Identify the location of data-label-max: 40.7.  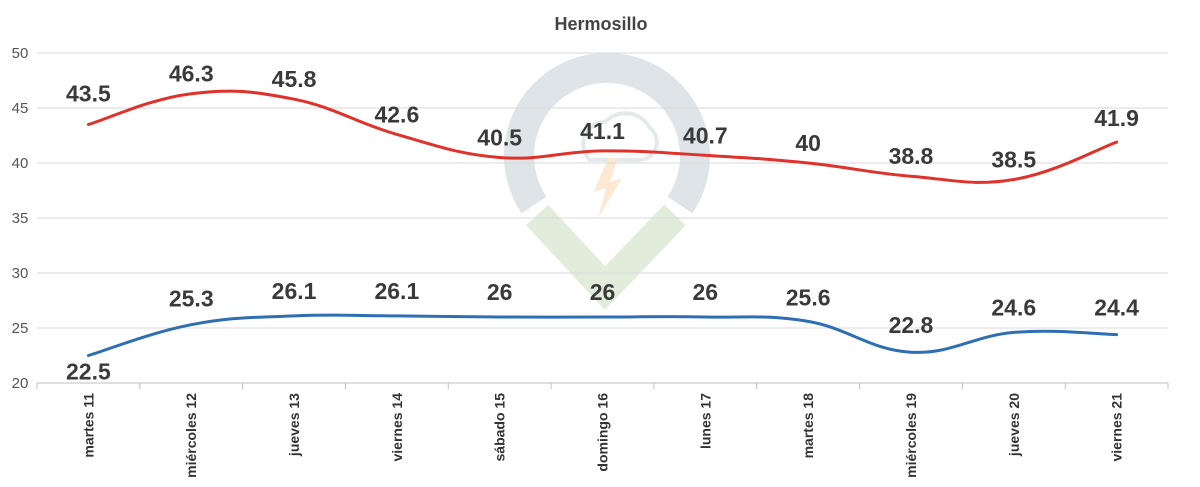
(705, 135).